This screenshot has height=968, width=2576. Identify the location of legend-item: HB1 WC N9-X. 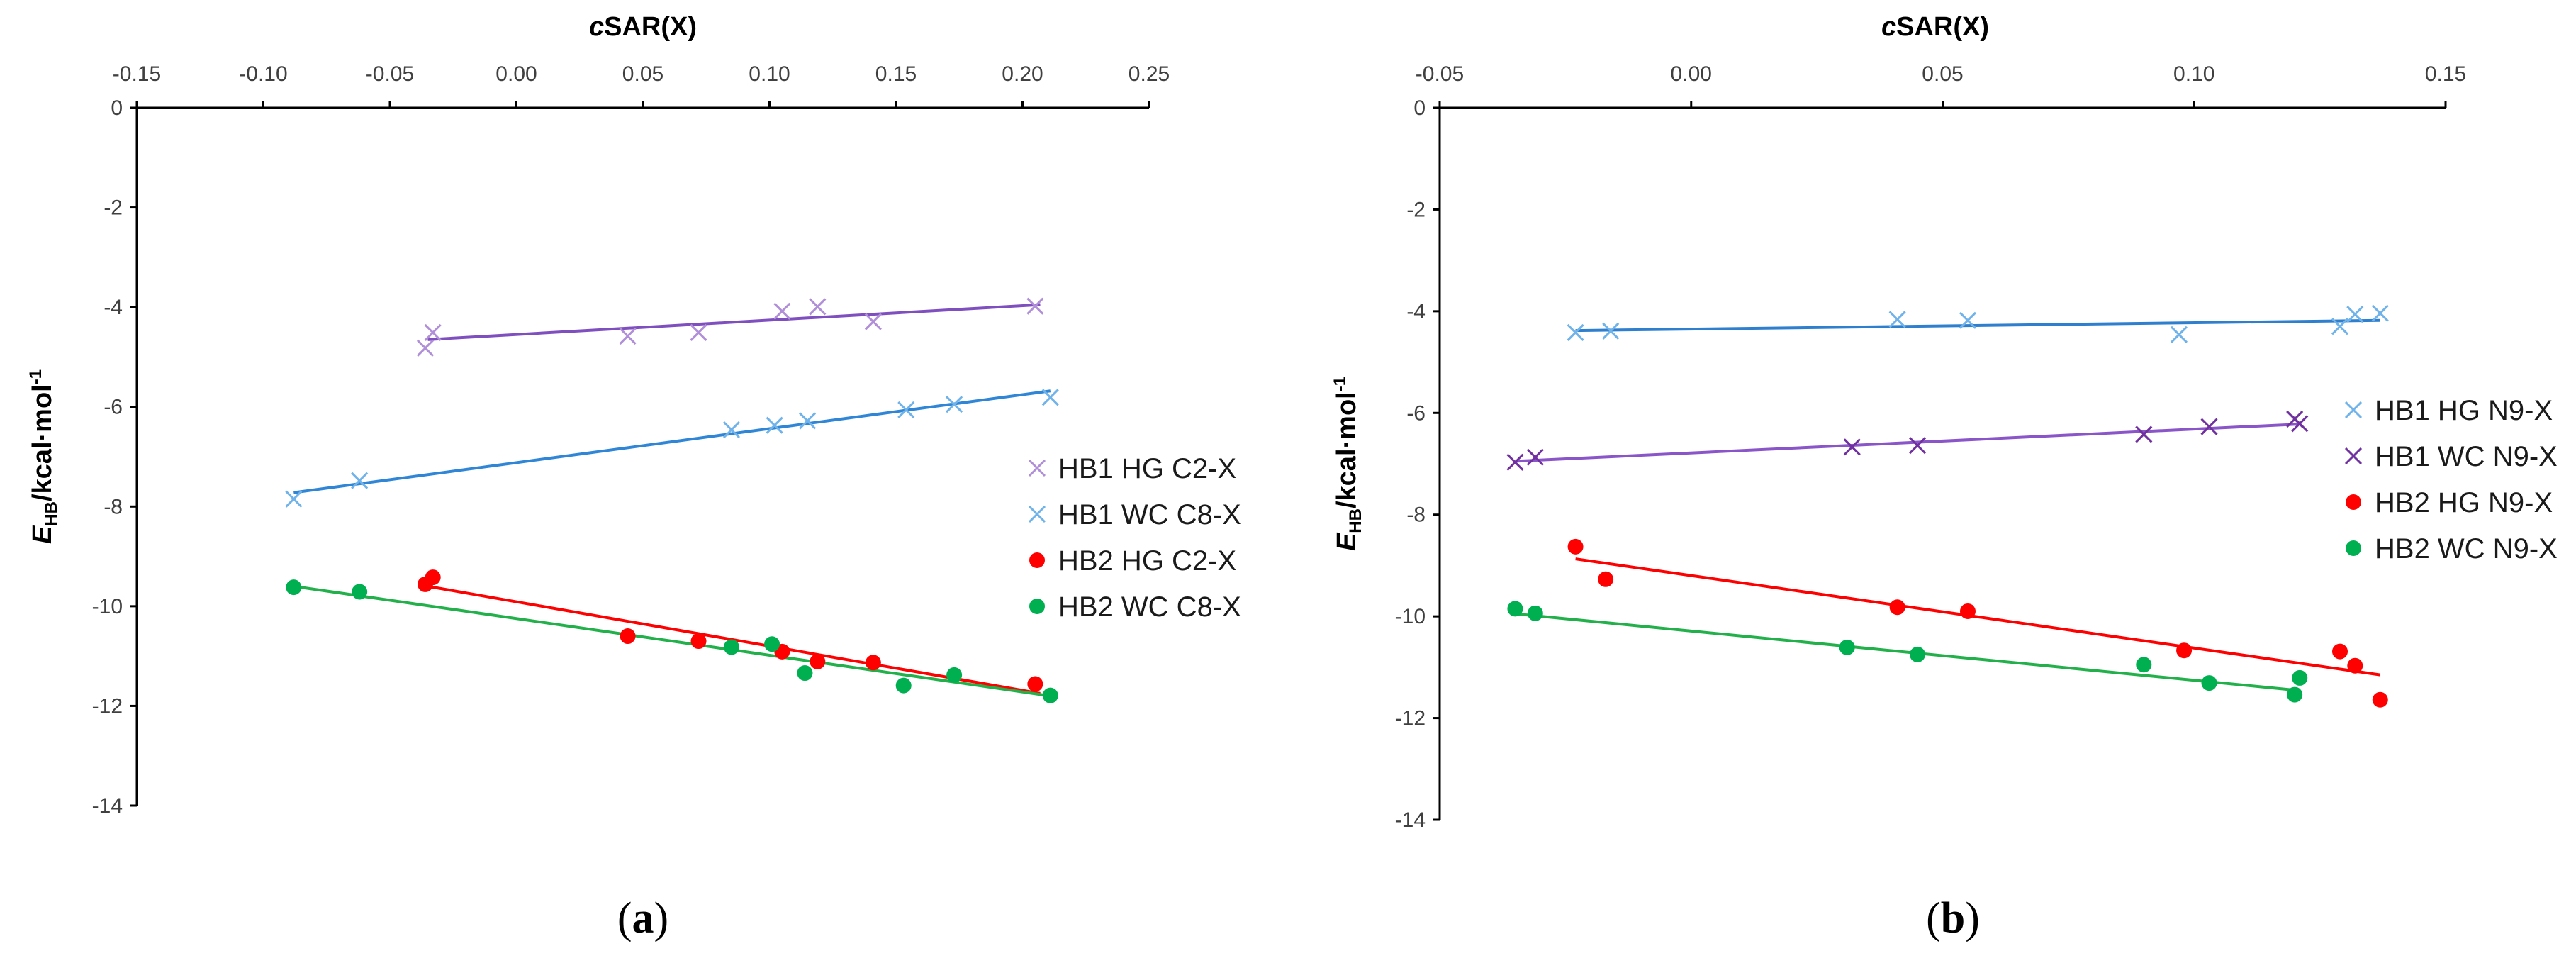
(2451, 456).